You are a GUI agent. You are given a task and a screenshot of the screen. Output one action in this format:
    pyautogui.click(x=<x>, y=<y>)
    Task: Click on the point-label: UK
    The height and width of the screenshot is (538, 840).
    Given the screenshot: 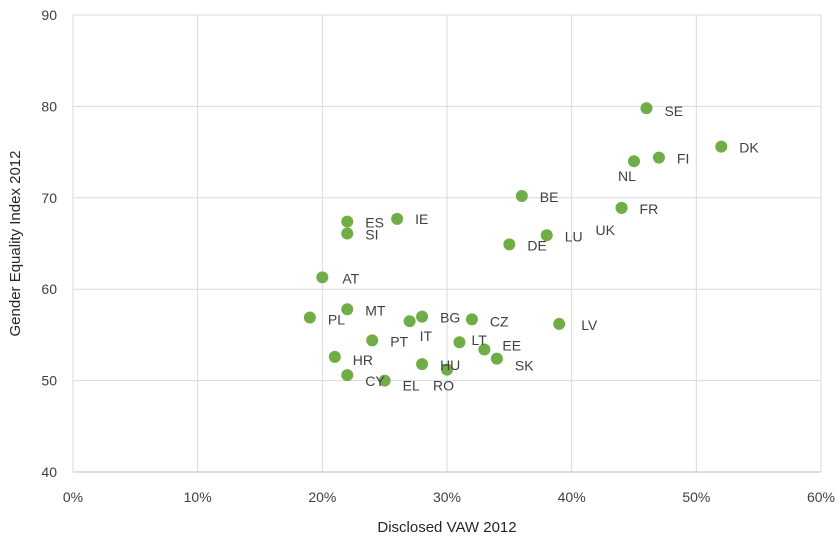 What is the action you would take?
    pyautogui.click(x=606, y=230)
    